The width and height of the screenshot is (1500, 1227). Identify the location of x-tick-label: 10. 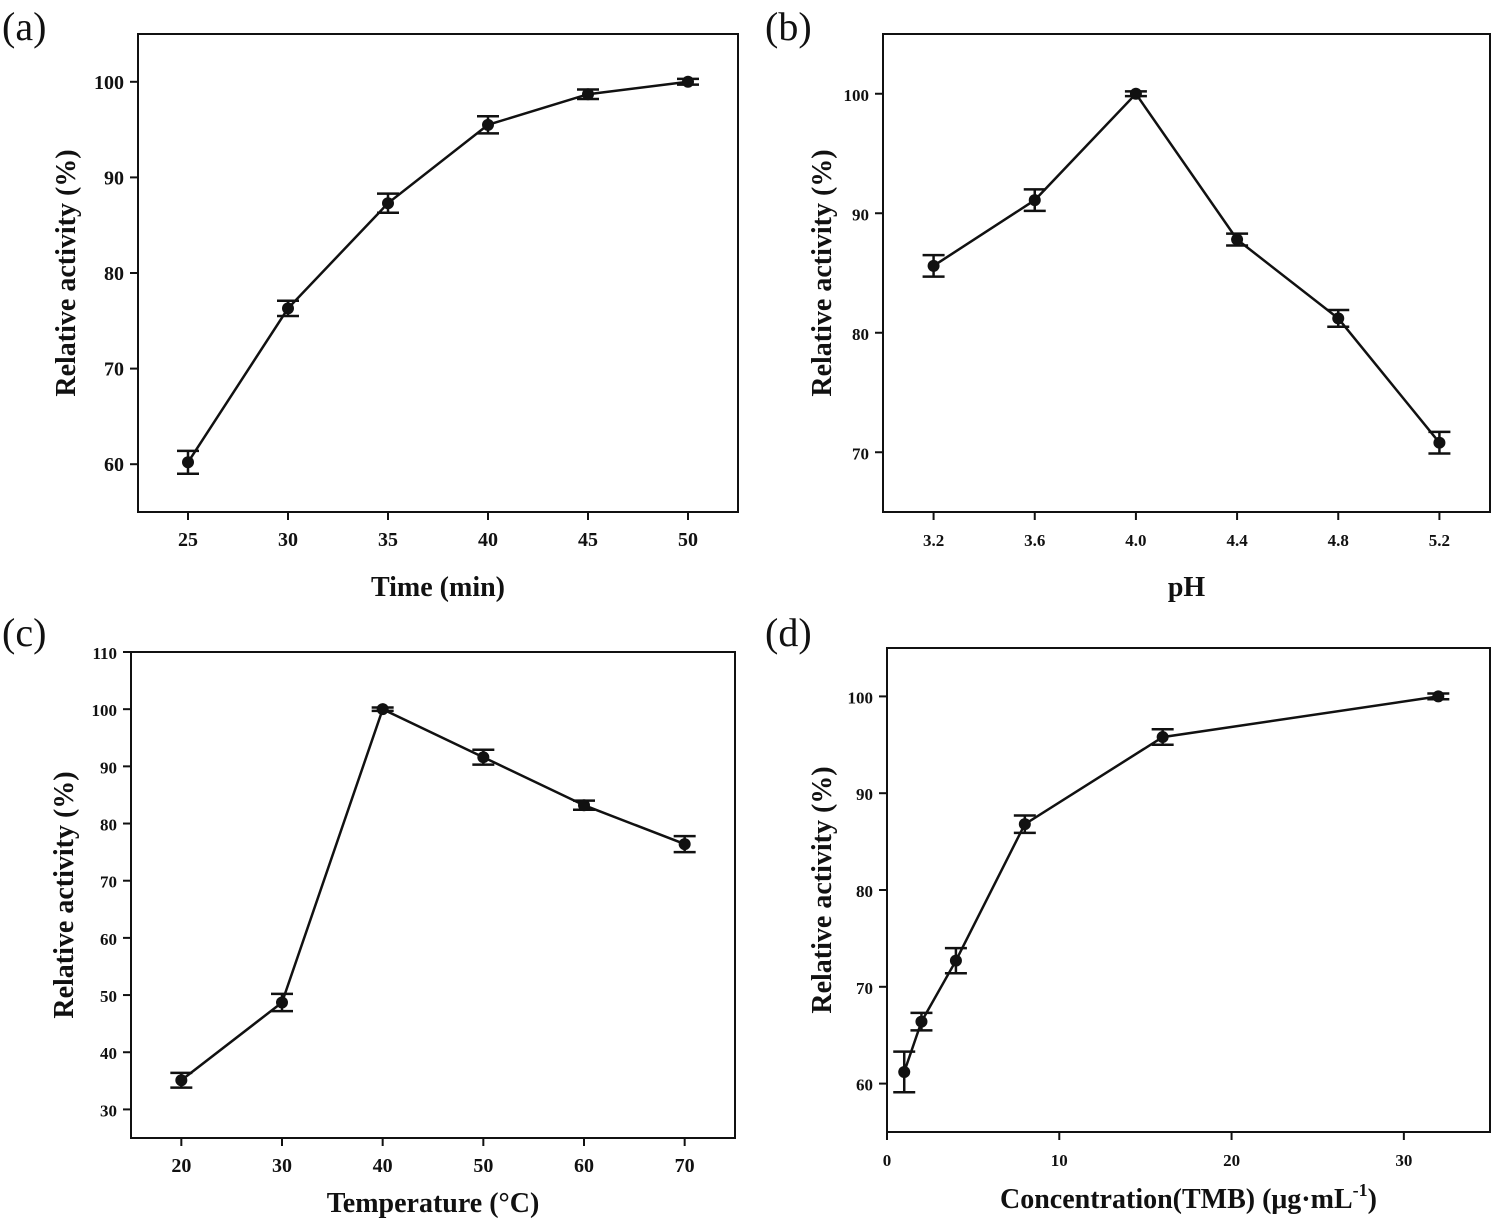
(1059, 1160).